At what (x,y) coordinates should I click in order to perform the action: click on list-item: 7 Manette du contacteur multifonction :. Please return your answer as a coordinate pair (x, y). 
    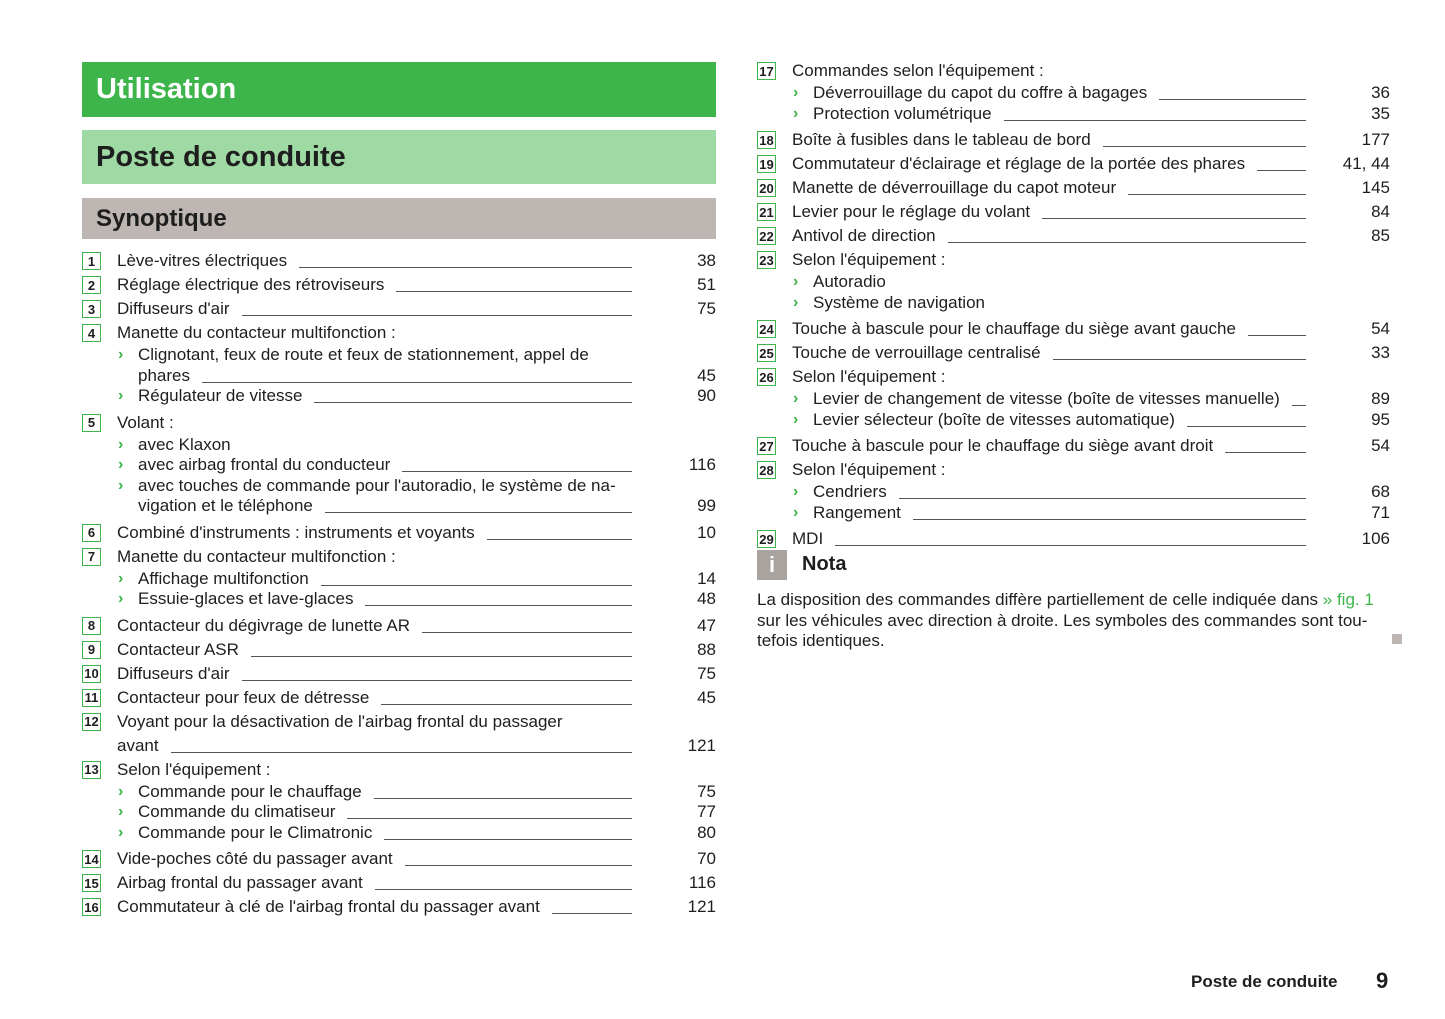
    Looking at the image, I should click on (399, 557).